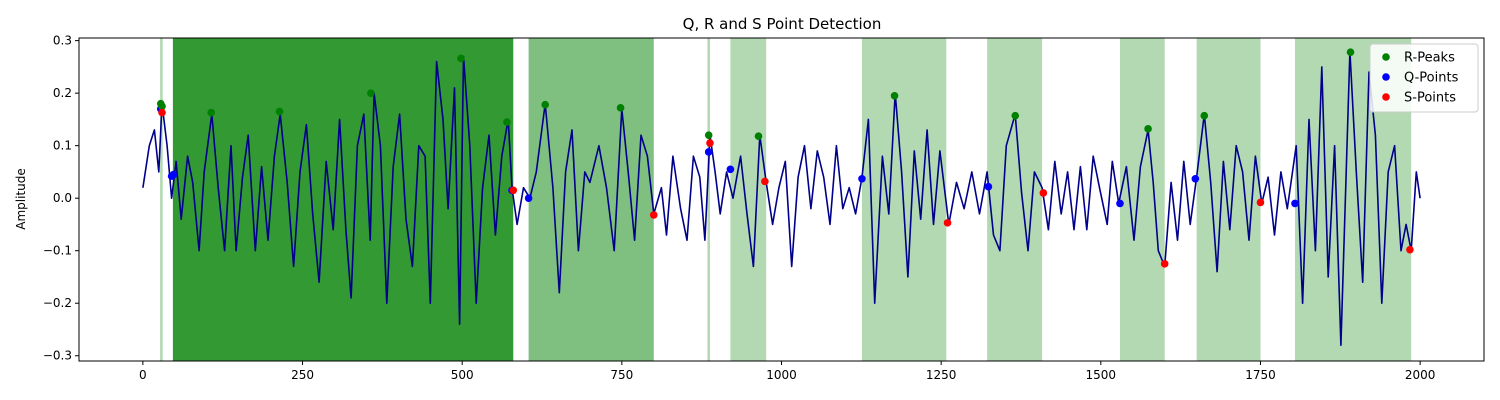 The width and height of the screenshot is (1500, 400). I want to click on legend-label-q-points: Q-Points, so click(1431, 78).